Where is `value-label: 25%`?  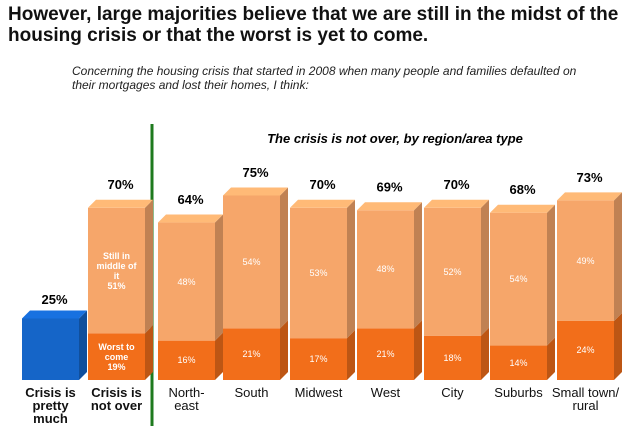 value-label: 25% is located at coordinates (54, 299).